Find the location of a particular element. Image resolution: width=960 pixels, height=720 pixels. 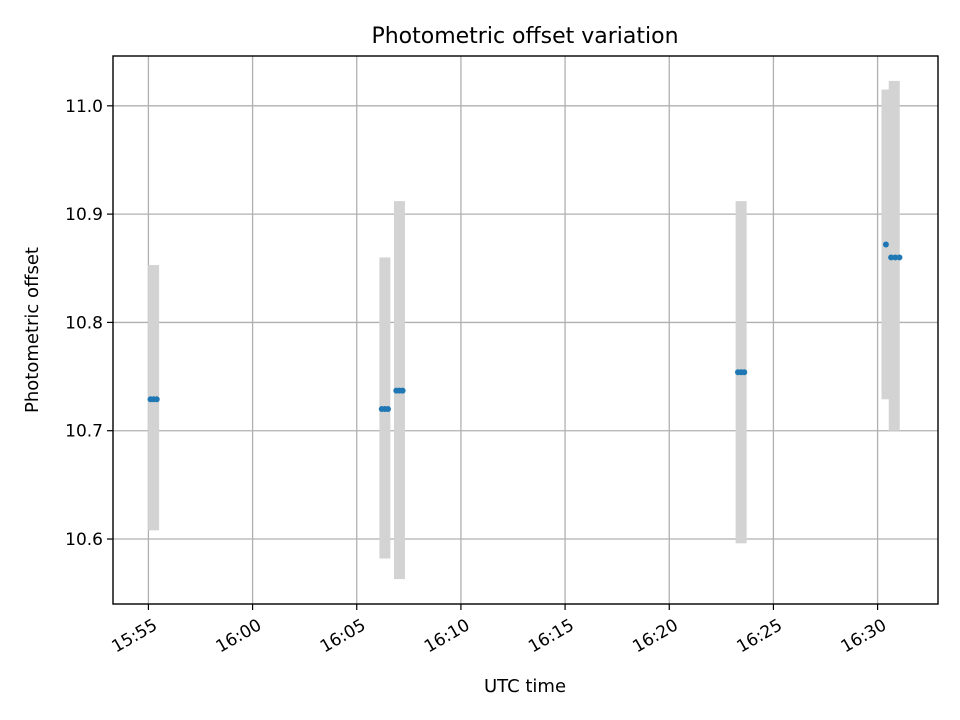

y-tick-label: 10.8 is located at coordinates (84, 323).